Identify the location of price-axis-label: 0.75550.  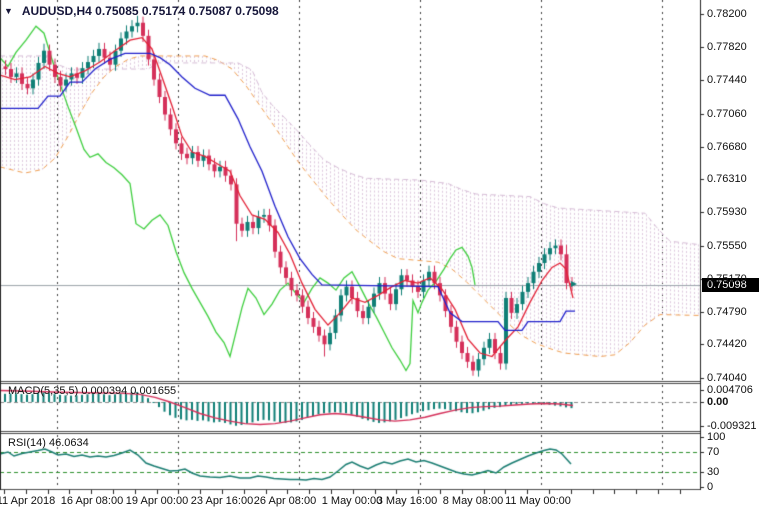
(727, 245).